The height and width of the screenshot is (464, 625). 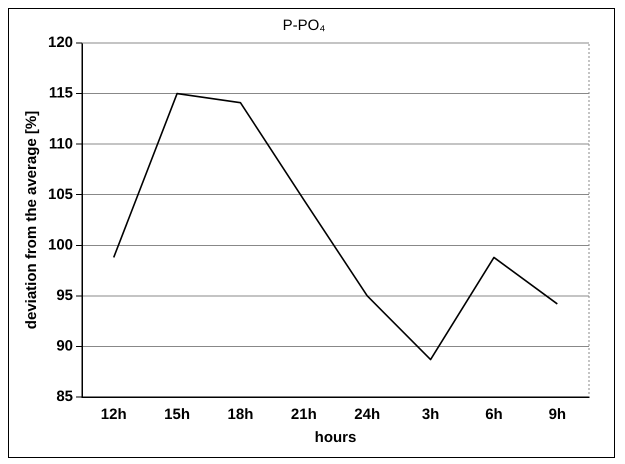 What do you see at coordinates (431, 415) in the screenshot?
I see `x-tick-label: 3h` at bounding box center [431, 415].